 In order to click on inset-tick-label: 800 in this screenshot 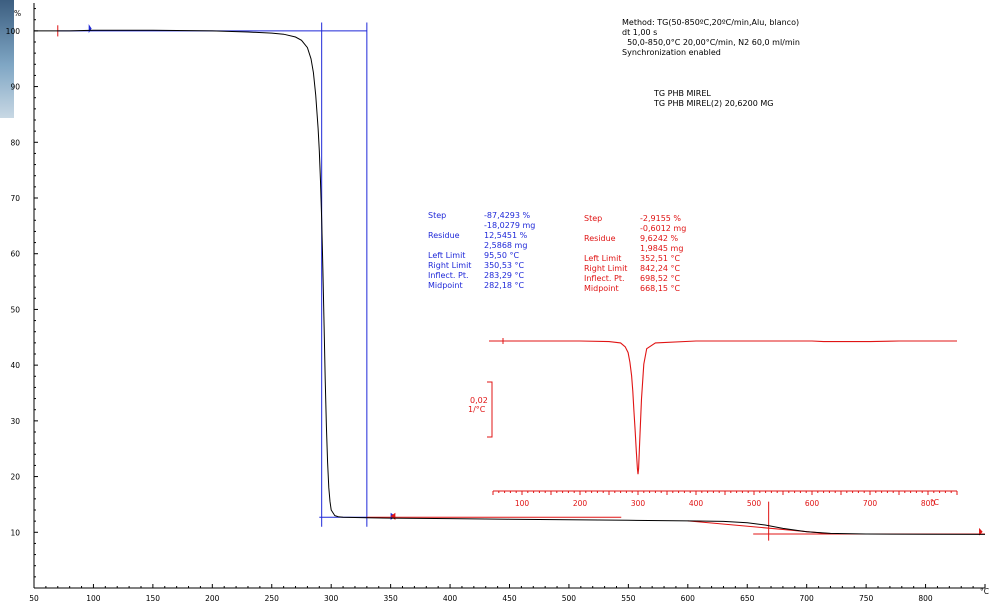, I will do `click(928, 503)`.